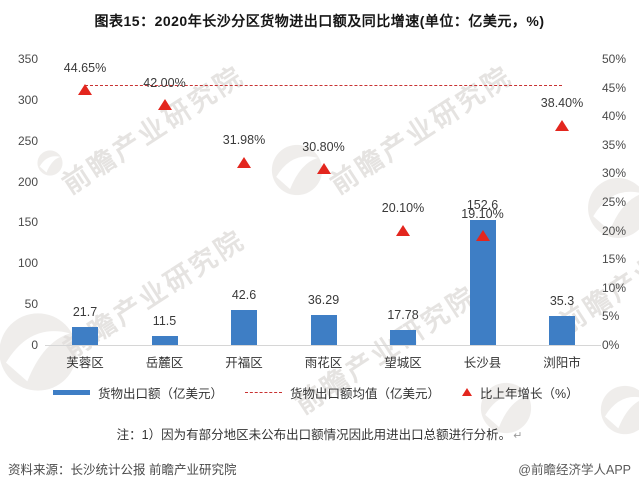 The width and height of the screenshot is (639, 488). I want to click on return-mark: ↵, so click(518, 436).